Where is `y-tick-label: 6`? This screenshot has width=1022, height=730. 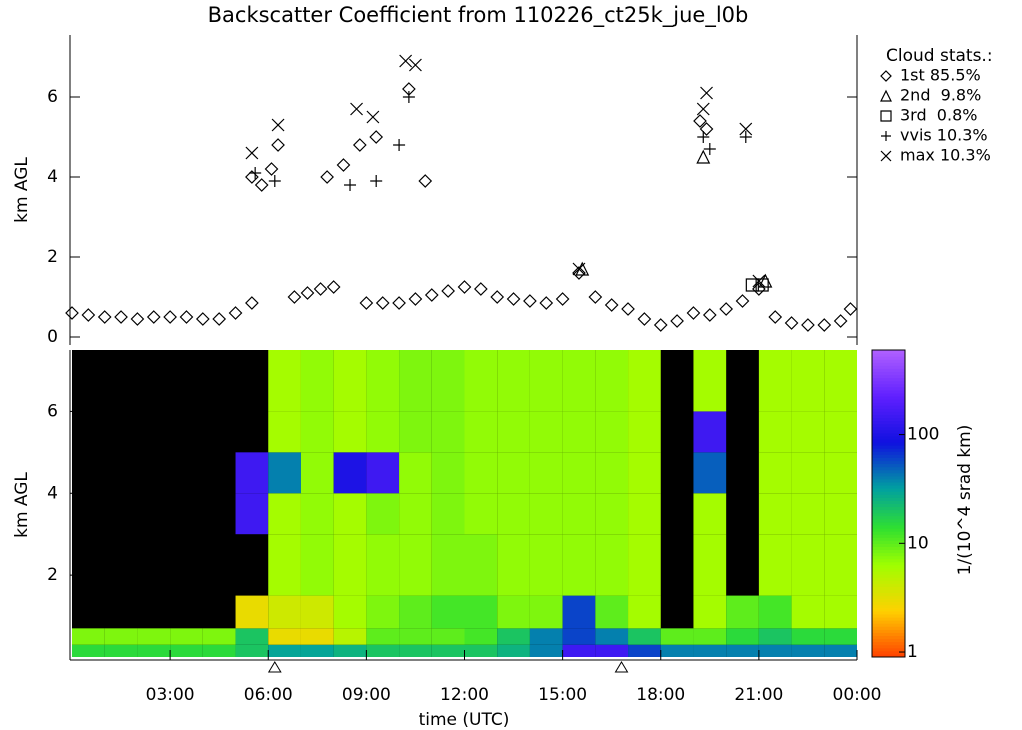
y-tick-label: 6 is located at coordinates (52, 411).